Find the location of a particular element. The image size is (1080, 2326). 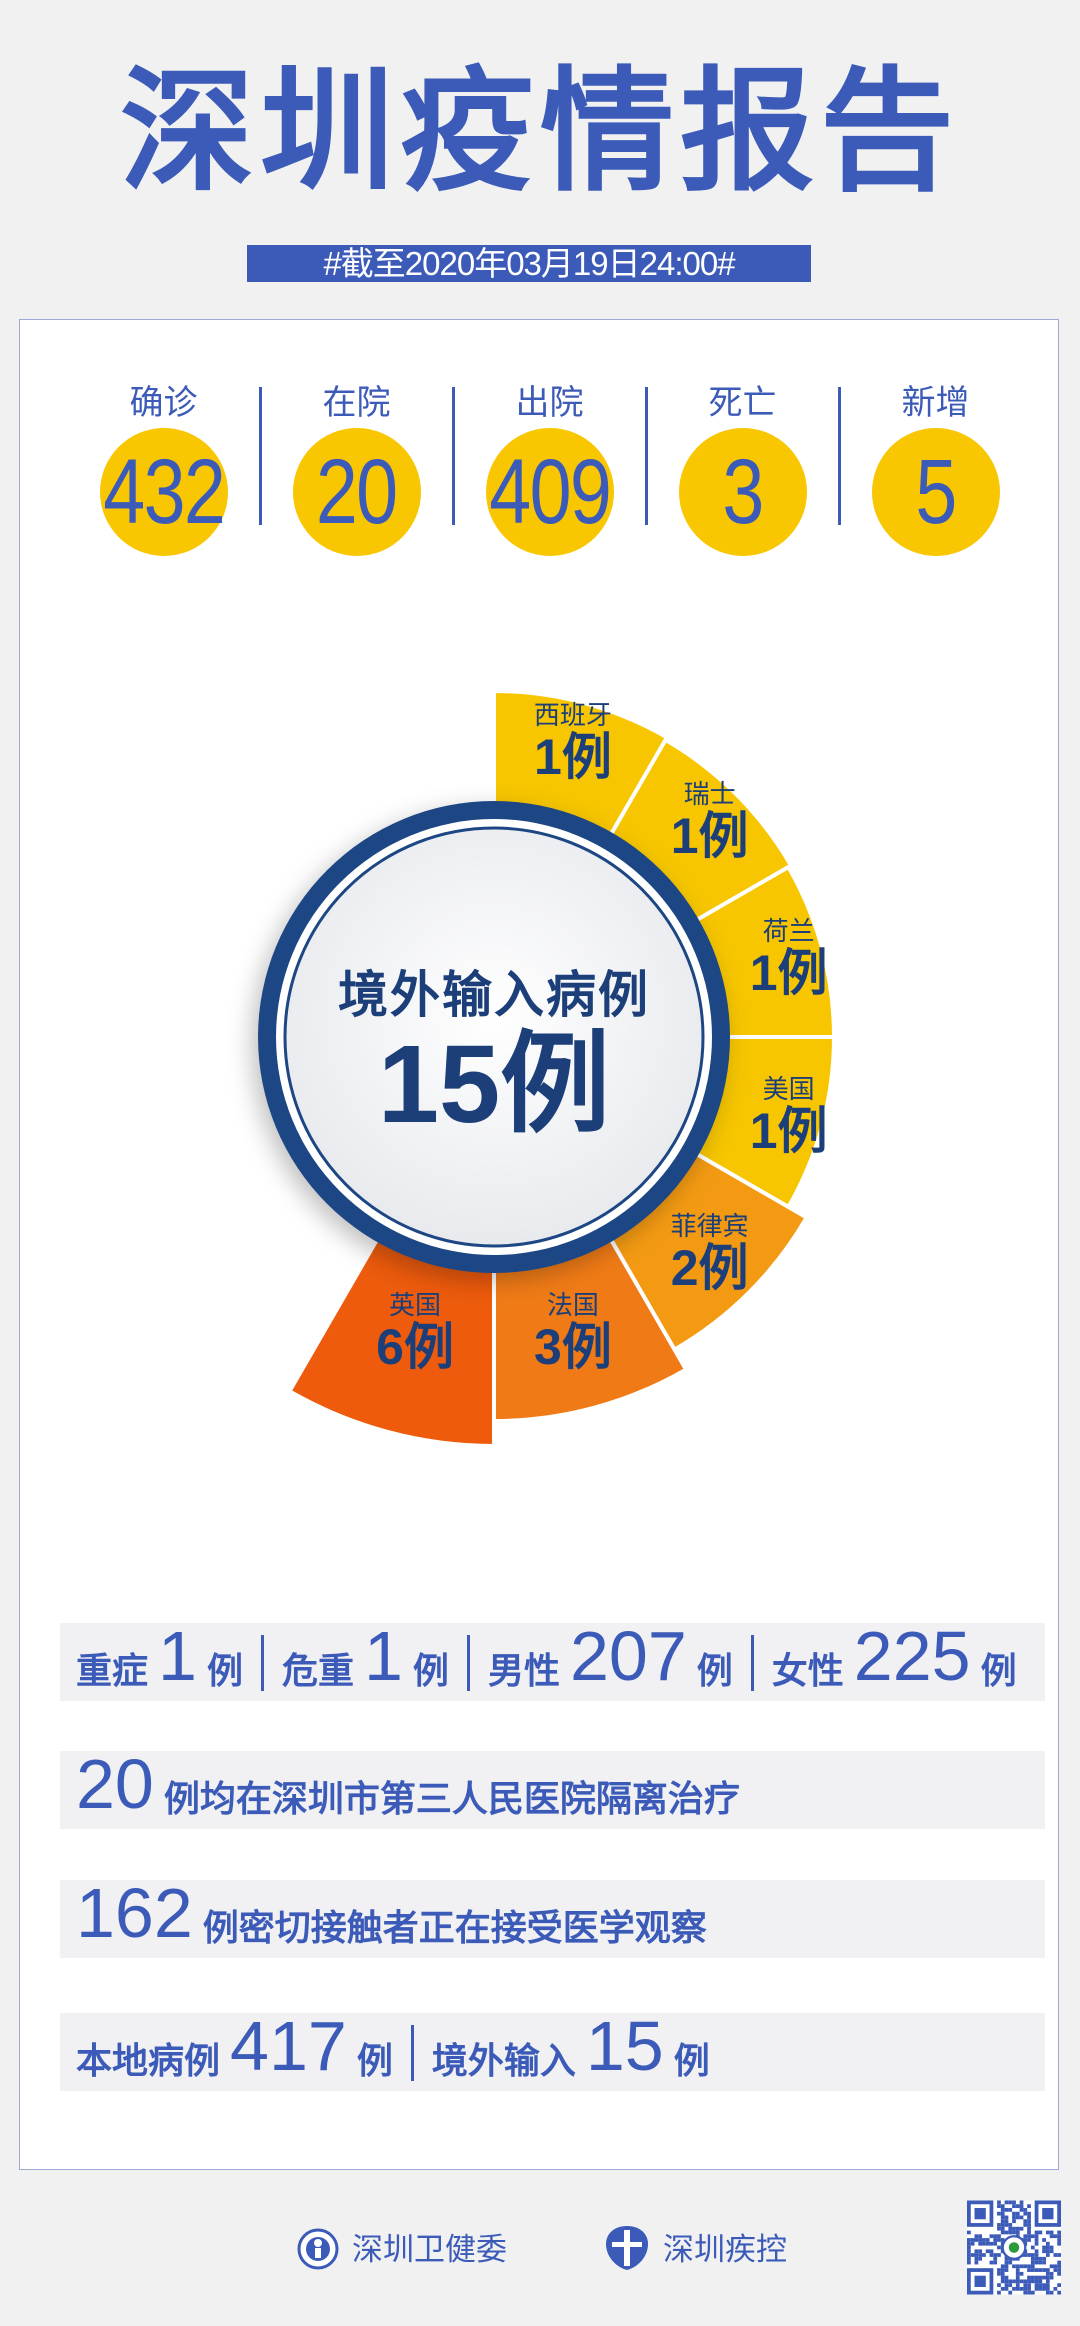

detail-label: 境外输入 is located at coordinates (503, 2060).